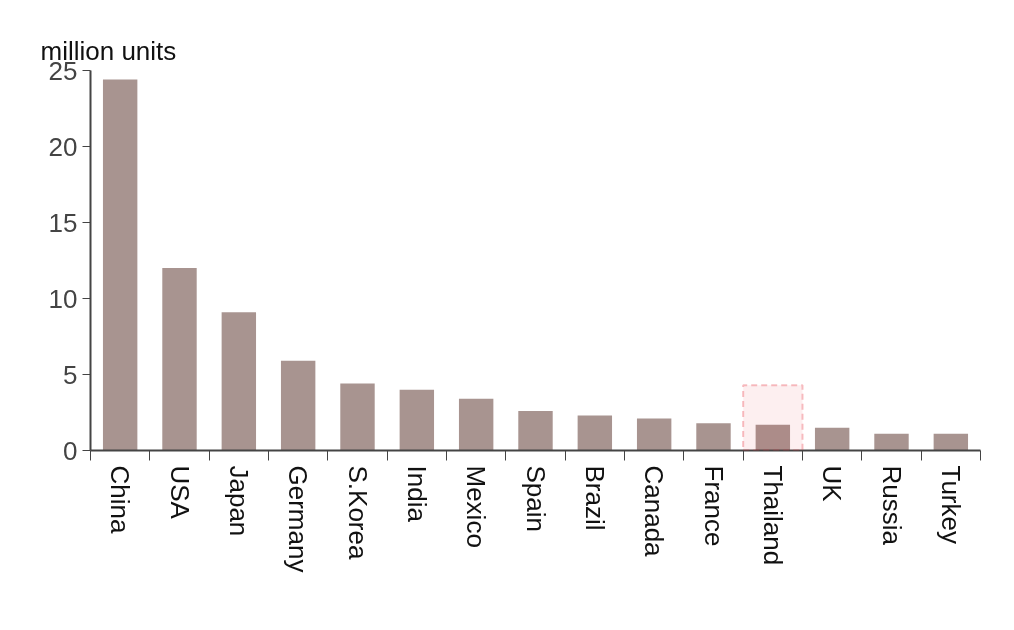 Image resolution: width=1014 pixels, height=630 pixels. What do you see at coordinates (832, 484) in the screenshot?
I see `x-tick-label: UK` at bounding box center [832, 484].